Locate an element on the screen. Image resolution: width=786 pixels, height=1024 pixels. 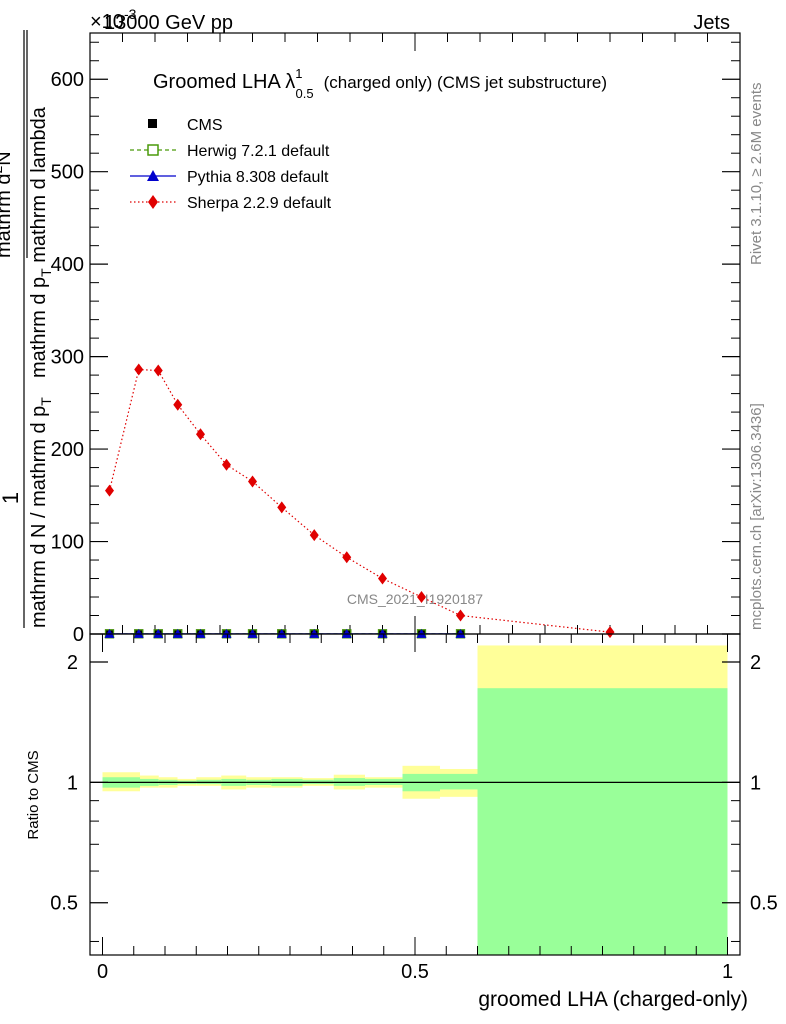
ylabel-numerator: 1 is located at coordinates (11, 498).